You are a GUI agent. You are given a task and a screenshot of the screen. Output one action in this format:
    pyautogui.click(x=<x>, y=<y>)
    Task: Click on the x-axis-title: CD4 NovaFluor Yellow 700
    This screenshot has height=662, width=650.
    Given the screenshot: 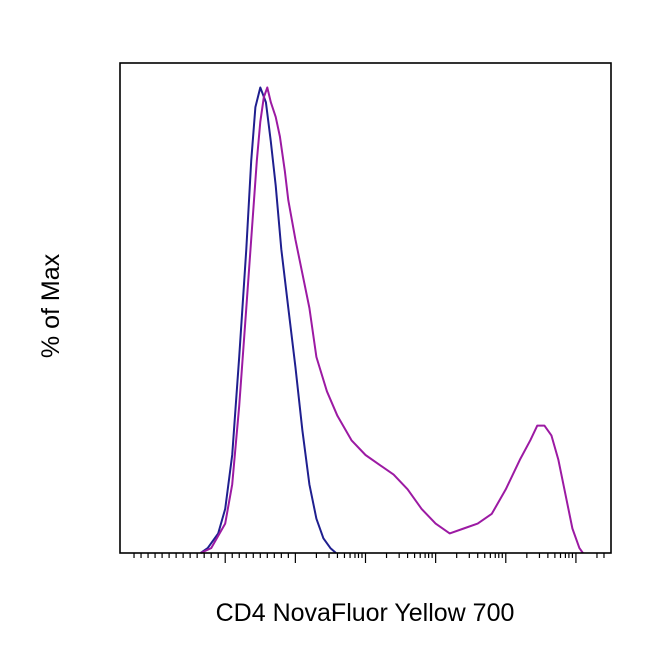 What is the action you would take?
    pyautogui.click(x=365, y=613)
    